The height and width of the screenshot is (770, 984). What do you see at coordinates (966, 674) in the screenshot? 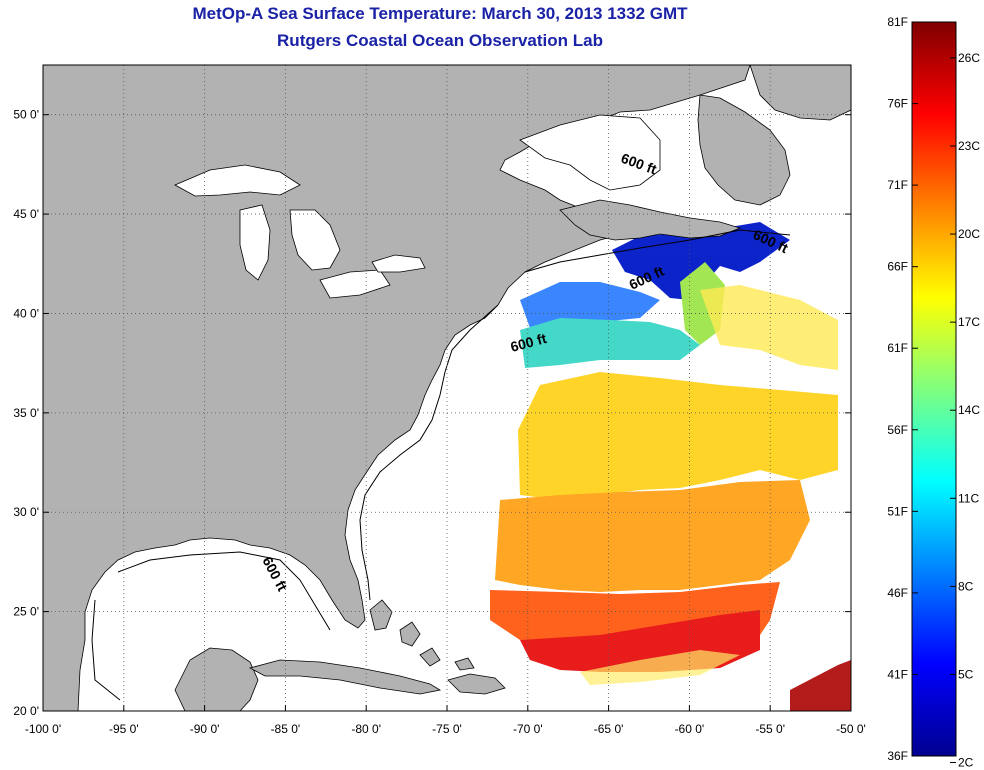
I see `colorbar-c-label: 5C` at bounding box center [966, 674].